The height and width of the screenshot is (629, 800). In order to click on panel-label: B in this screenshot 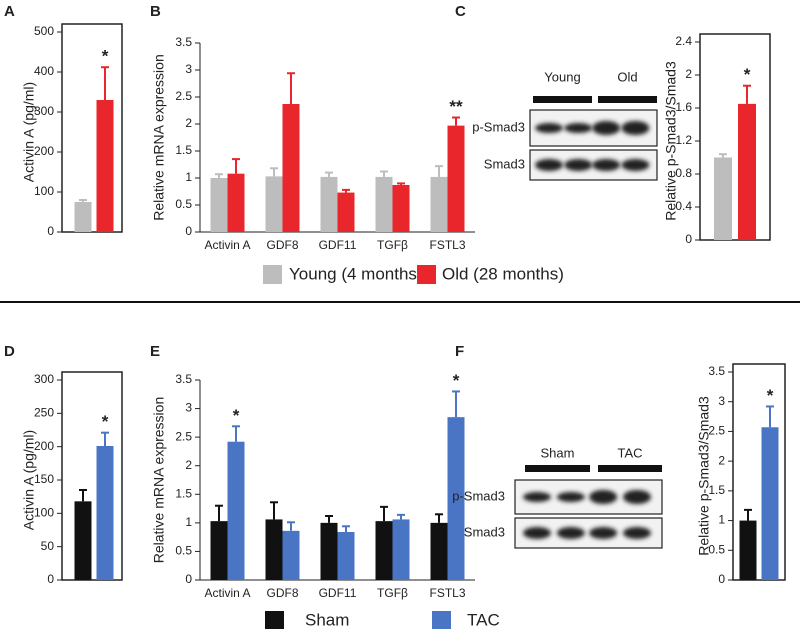, I will do `click(155, 11)`.